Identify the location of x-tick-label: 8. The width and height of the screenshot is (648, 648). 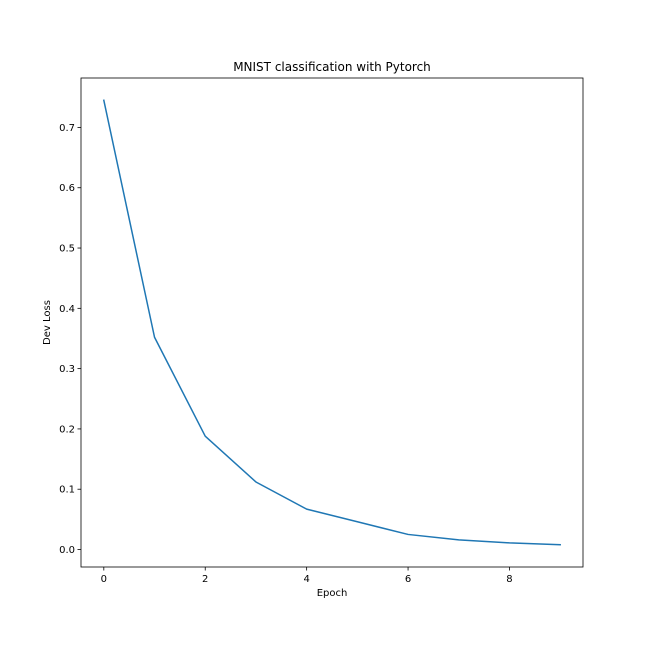
(509, 579).